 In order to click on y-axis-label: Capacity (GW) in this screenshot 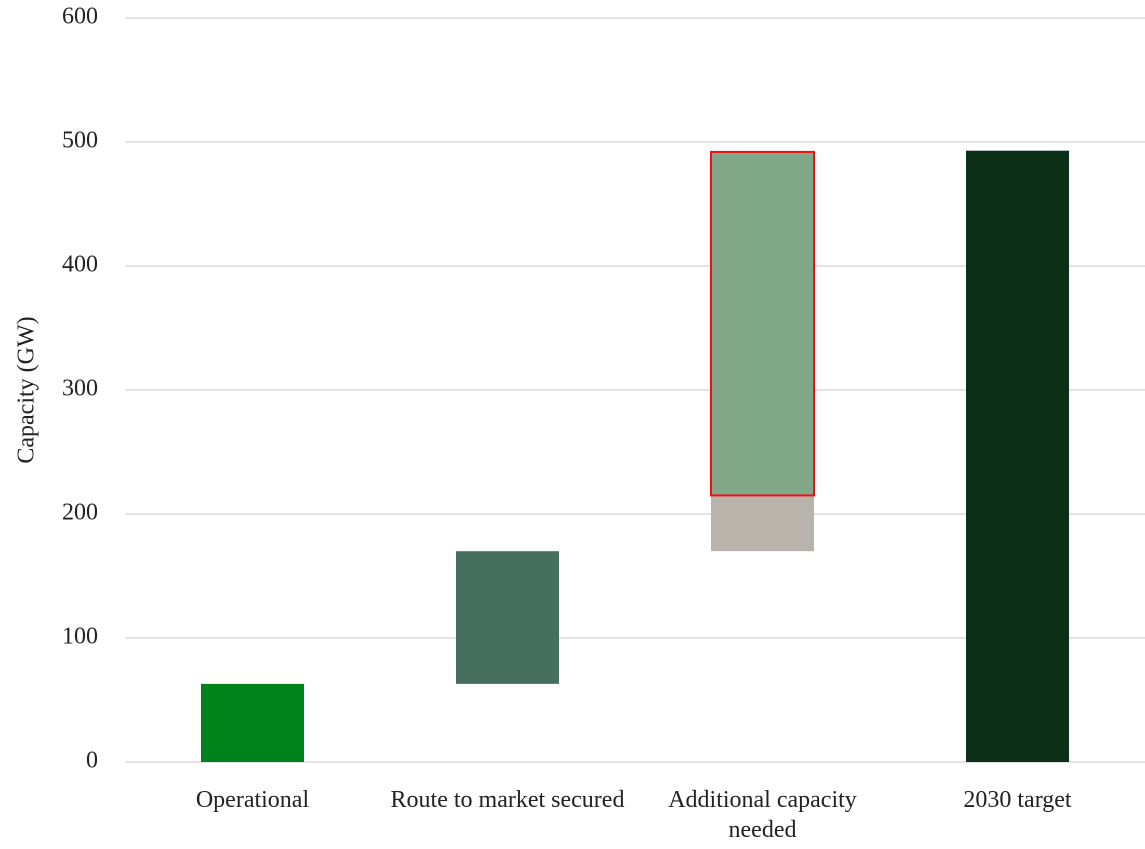, I will do `click(27, 389)`.